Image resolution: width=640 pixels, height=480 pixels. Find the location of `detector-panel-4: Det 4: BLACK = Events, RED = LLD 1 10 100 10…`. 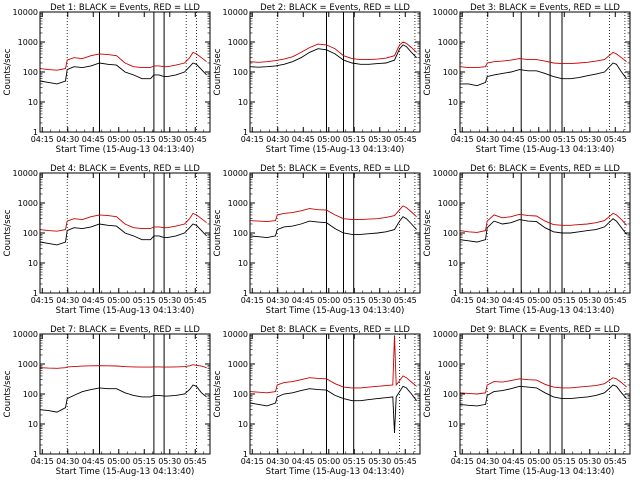

detector-panel-4: Det 4: BLACK = Events, RED = LLD 1 10 100 10… is located at coordinates (107, 240).